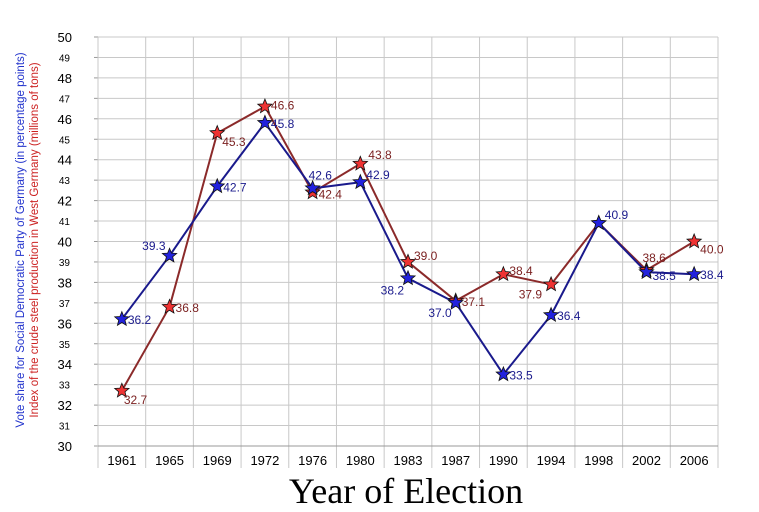 Image resolution: width=759 pixels, height=512 pixels. I want to click on y-tick-label-minor: 45, so click(65, 140).